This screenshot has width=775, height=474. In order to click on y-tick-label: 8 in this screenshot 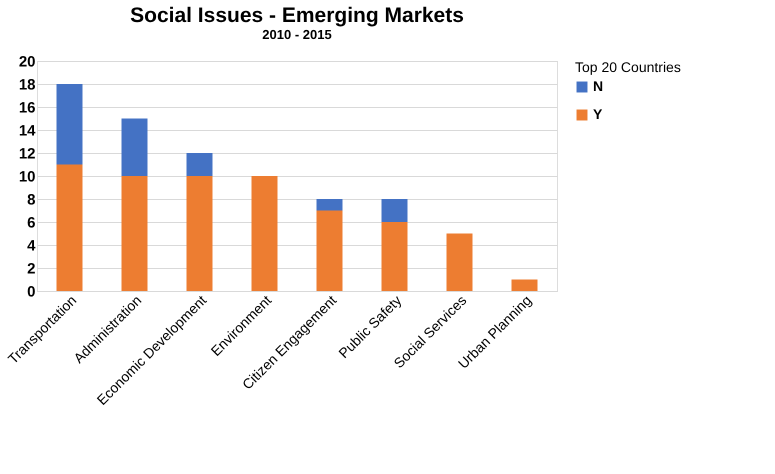, I will do `click(31, 200)`.